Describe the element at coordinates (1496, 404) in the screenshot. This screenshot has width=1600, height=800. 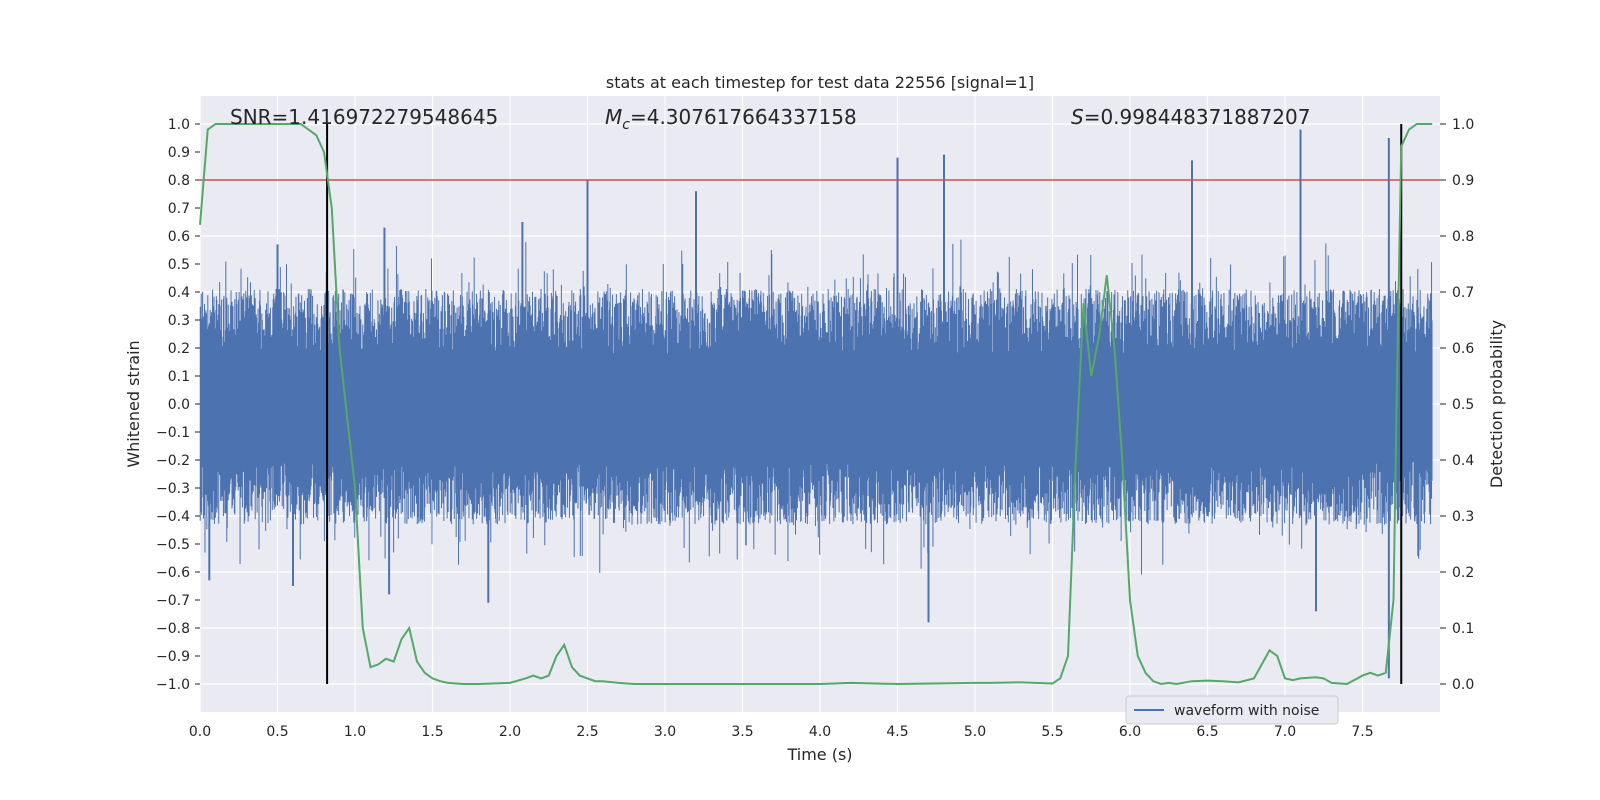
I see `y-axis-label-right: Detection probability` at that location.